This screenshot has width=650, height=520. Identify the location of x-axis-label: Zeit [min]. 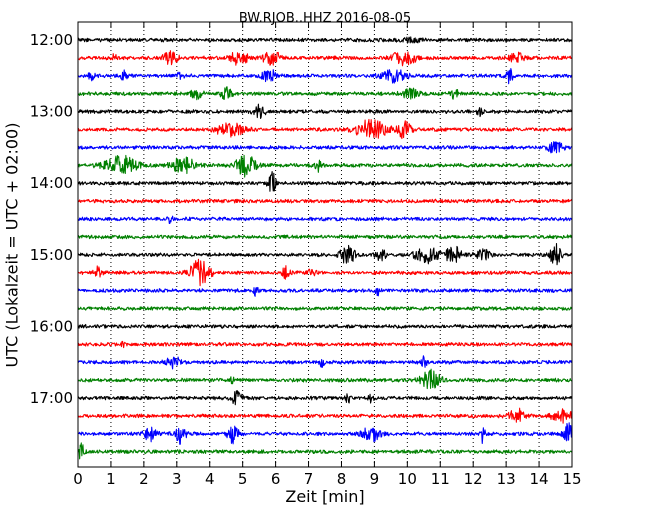
(325, 496).